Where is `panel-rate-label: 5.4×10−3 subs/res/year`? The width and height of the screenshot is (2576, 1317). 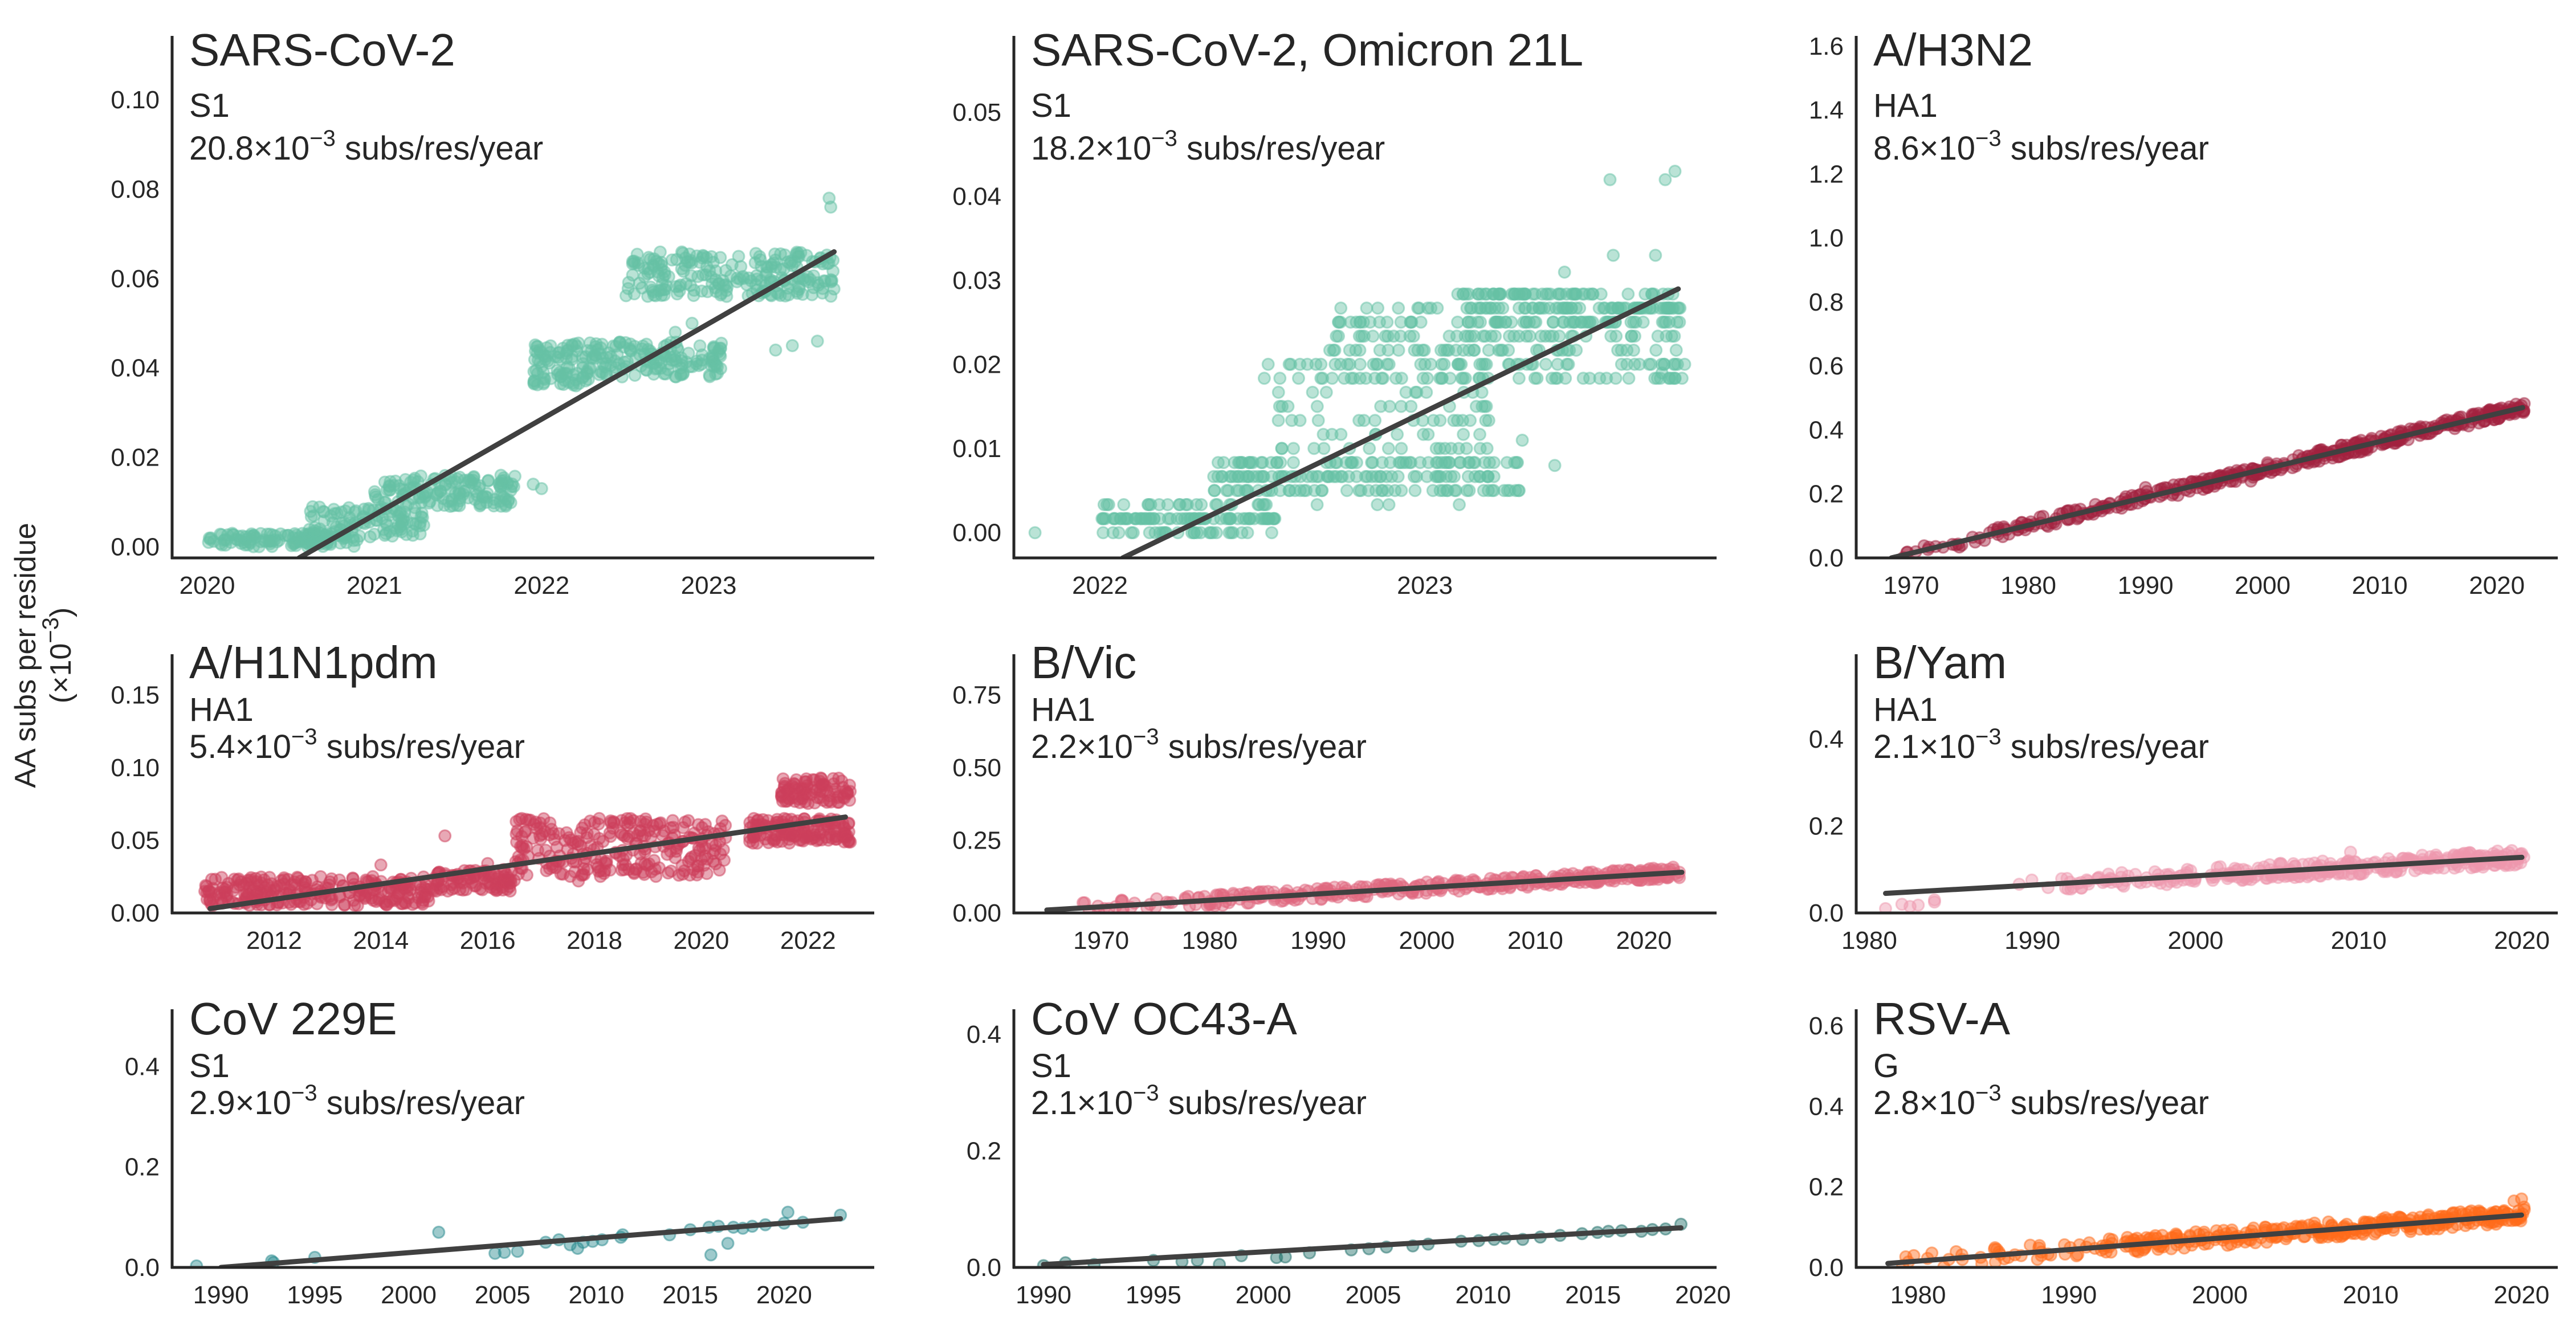
panel-rate-label: 5.4×10−3 subs/res/year is located at coordinates (357, 745).